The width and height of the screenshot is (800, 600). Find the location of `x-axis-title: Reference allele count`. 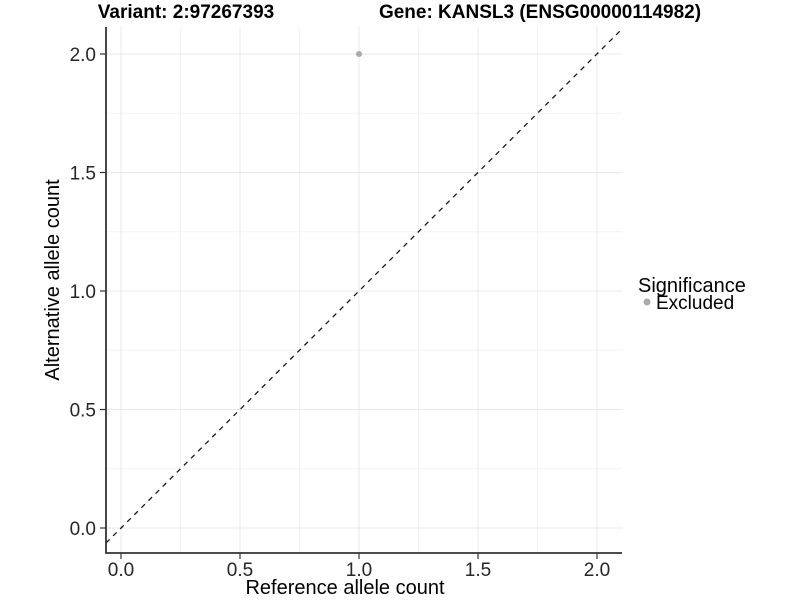

x-axis-title: Reference allele count is located at coordinates (344, 588).